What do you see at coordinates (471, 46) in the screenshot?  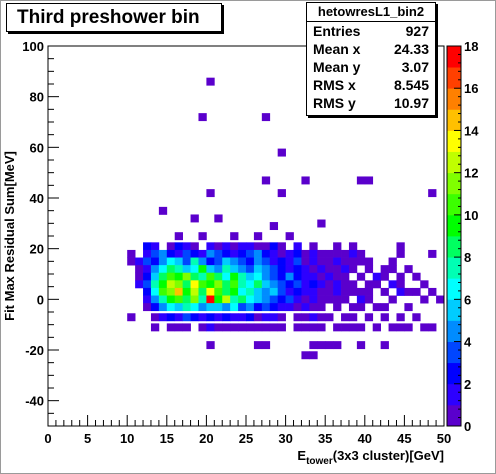 I see `z-tick-label: 18` at bounding box center [471, 46].